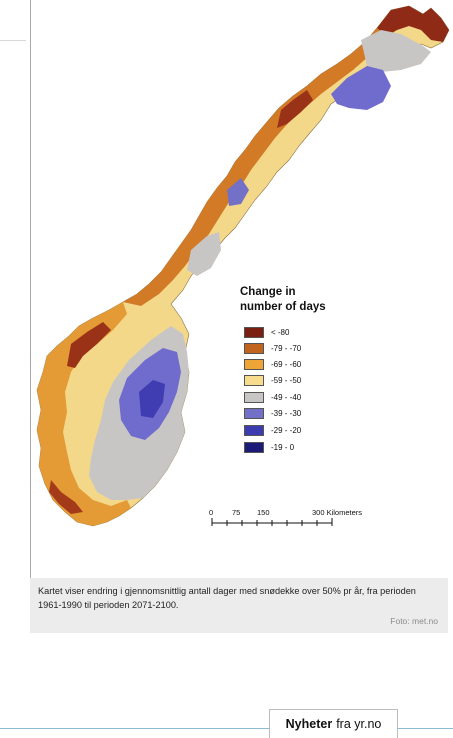 The image size is (453, 738). I want to click on legend-item: -49 - -40, so click(272, 397).